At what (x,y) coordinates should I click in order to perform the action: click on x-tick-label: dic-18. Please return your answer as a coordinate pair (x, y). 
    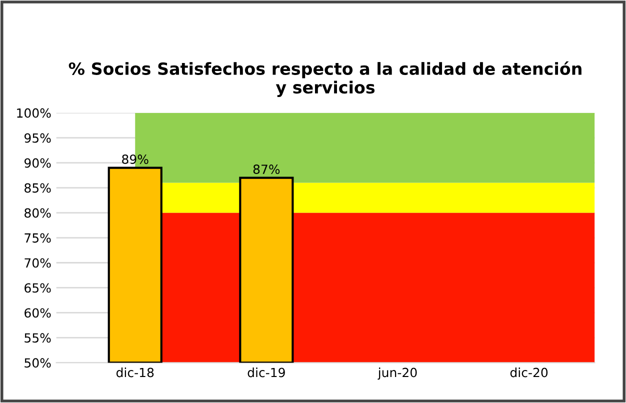
    Looking at the image, I should click on (135, 373).